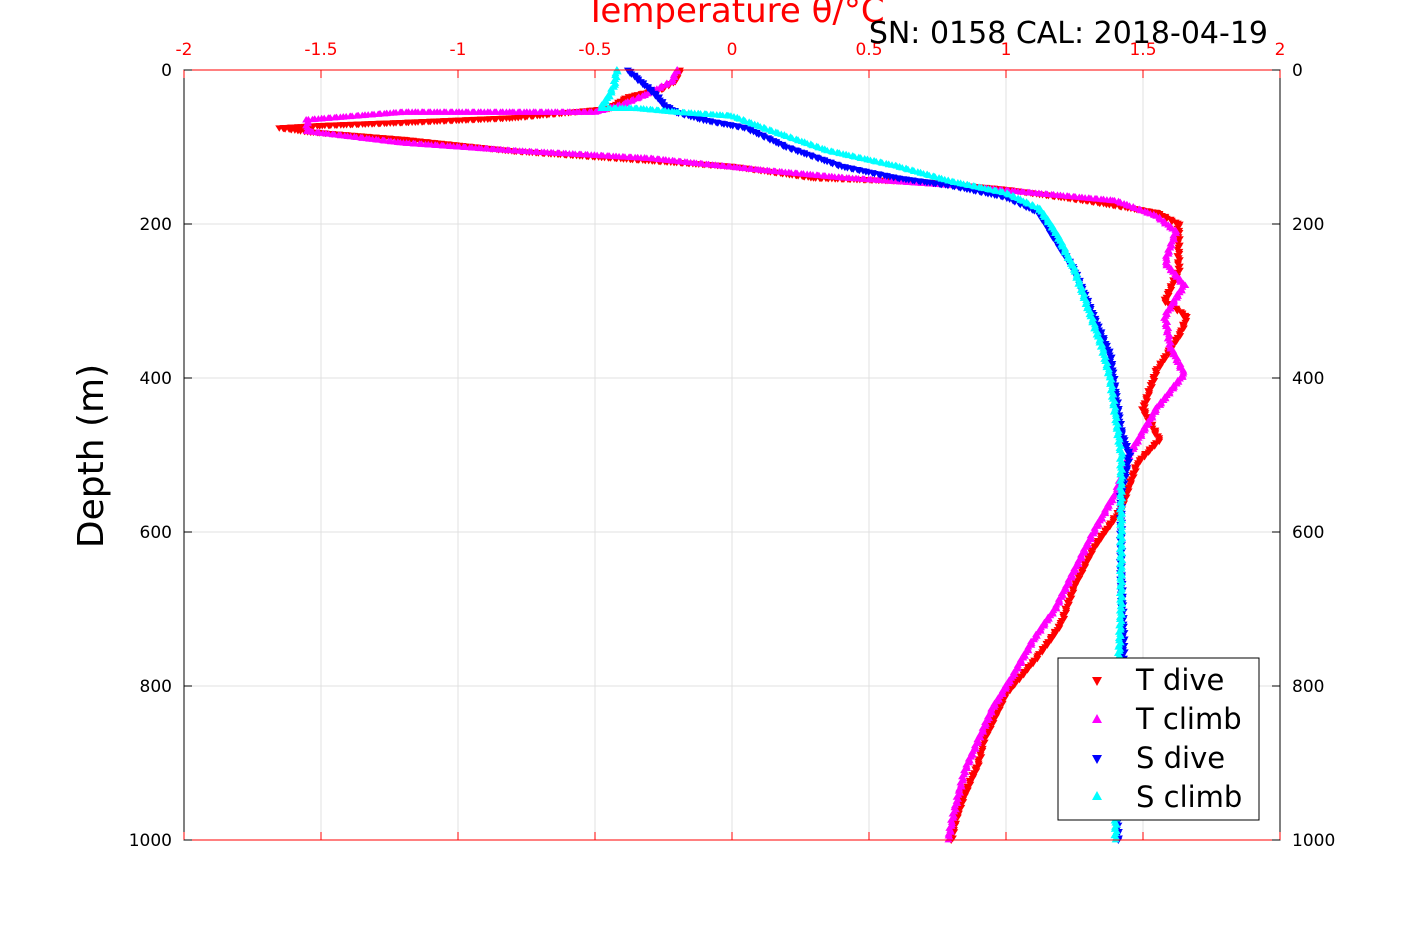 Image resolution: width=1417 pixels, height=945 pixels. Describe the element at coordinates (1308, 225) in the screenshot. I see `y-tick-label-right: 200` at that location.